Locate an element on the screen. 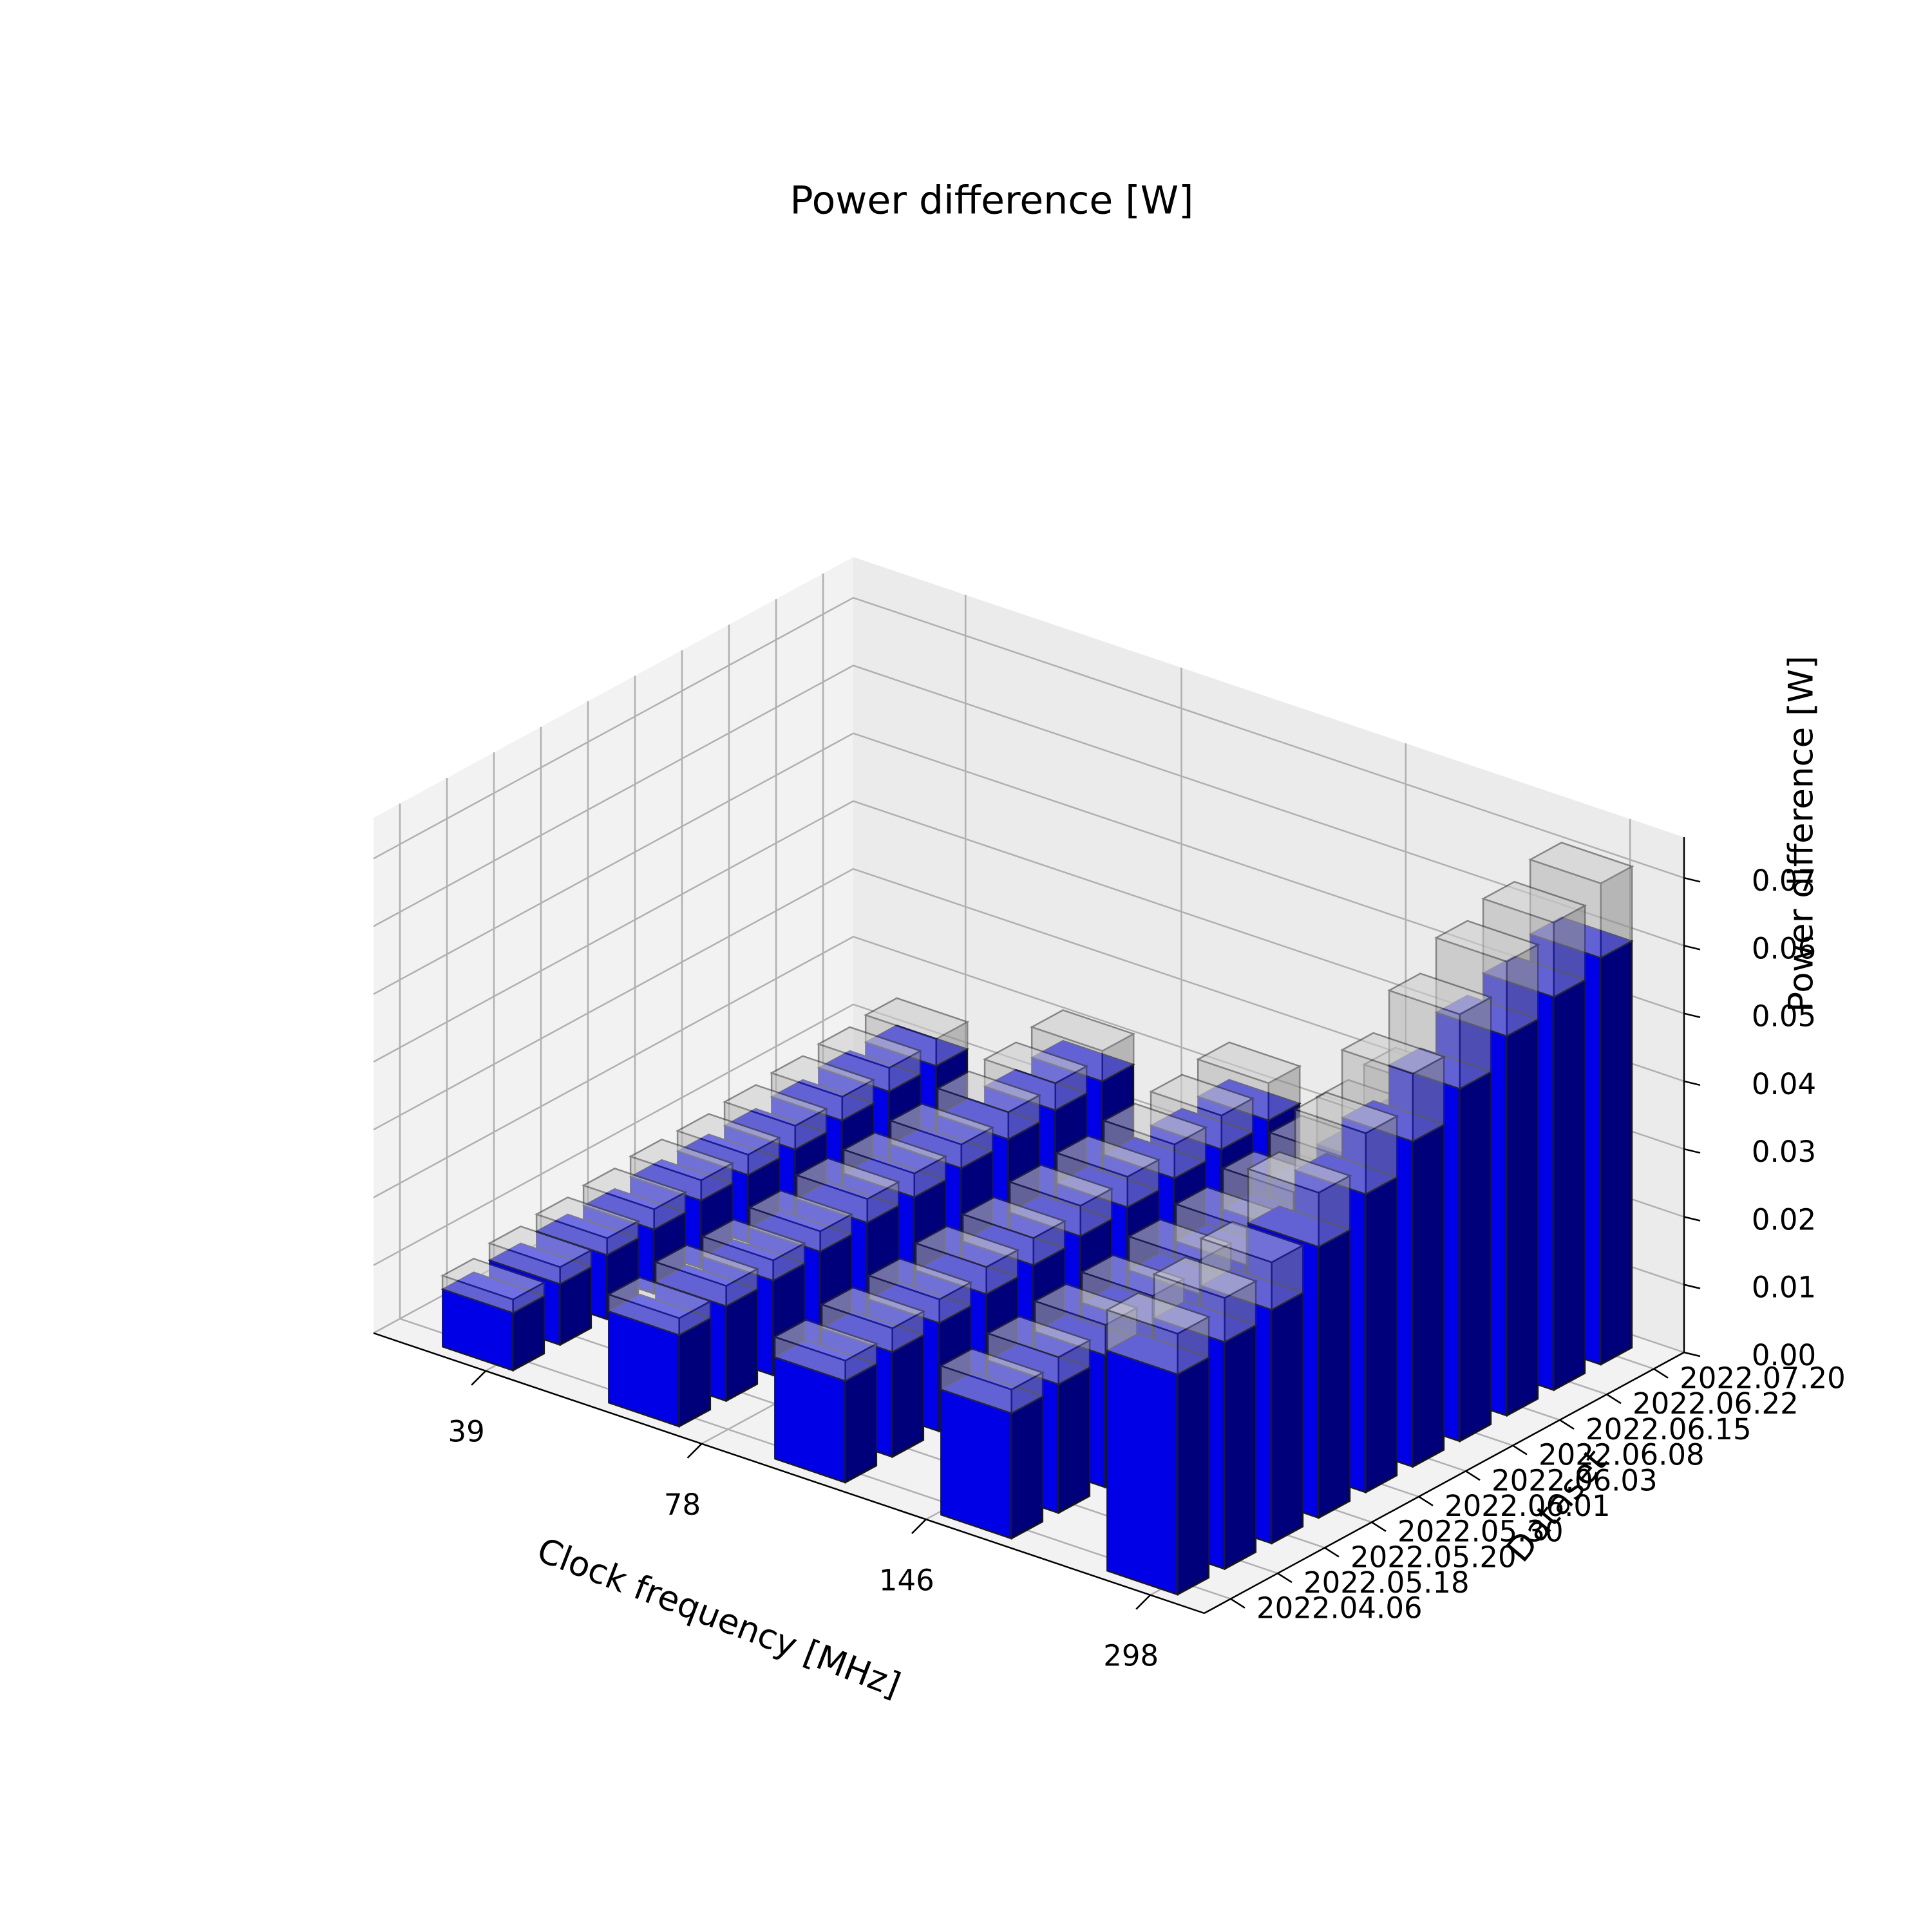 The image size is (1932, 1932). z-tick-label: 0.04 is located at coordinates (1784, 1084).